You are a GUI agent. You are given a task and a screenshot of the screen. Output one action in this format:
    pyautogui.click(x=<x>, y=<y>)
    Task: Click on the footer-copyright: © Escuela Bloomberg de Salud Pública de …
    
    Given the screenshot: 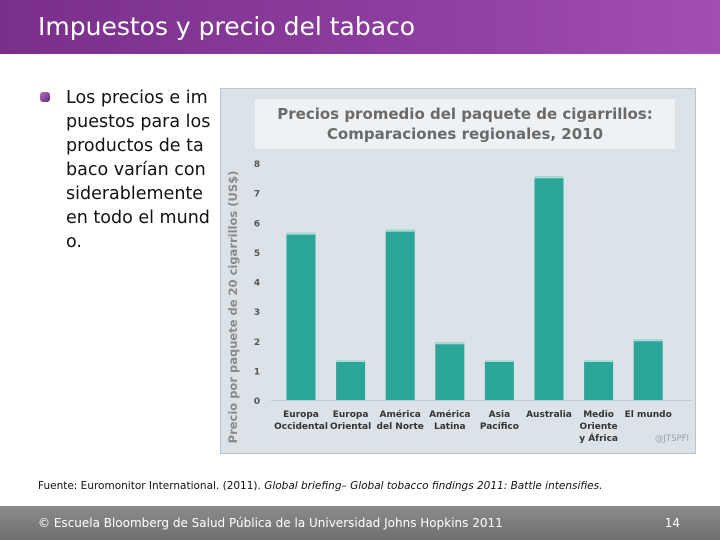 What is the action you would take?
    pyautogui.click(x=270, y=523)
    